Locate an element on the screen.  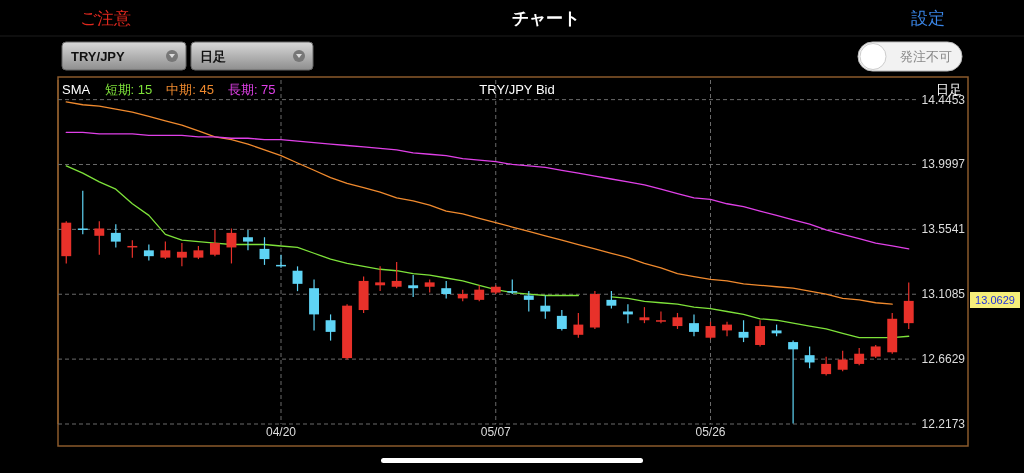
text: 設定 is located at coordinates (928, 18).